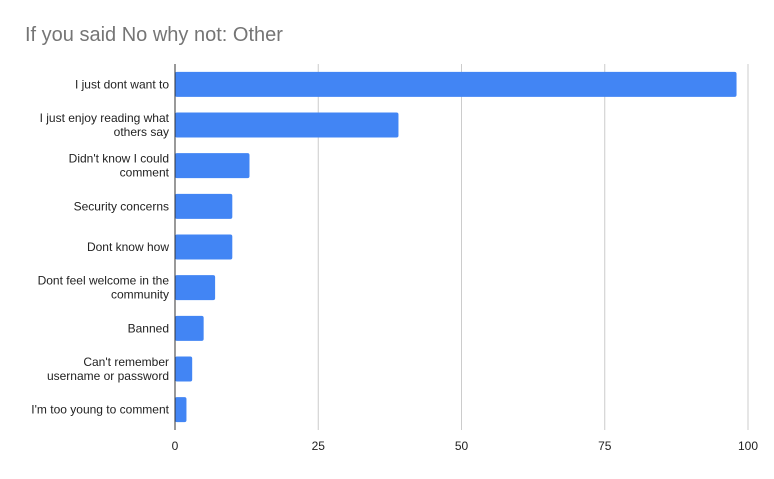  What do you see at coordinates (748, 446) in the screenshot?
I see `x-tick-label-100: 100` at bounding box center [748, 446].